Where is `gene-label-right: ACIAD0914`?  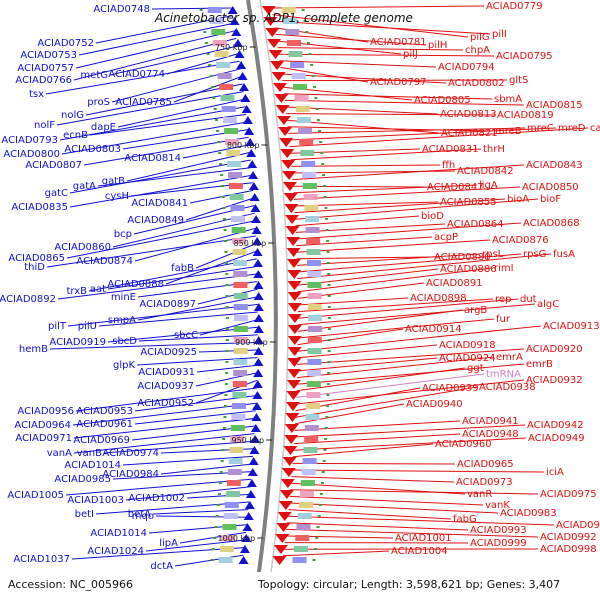 gene-label-right: ACIAD0914 is located at coordinates (433, 329).